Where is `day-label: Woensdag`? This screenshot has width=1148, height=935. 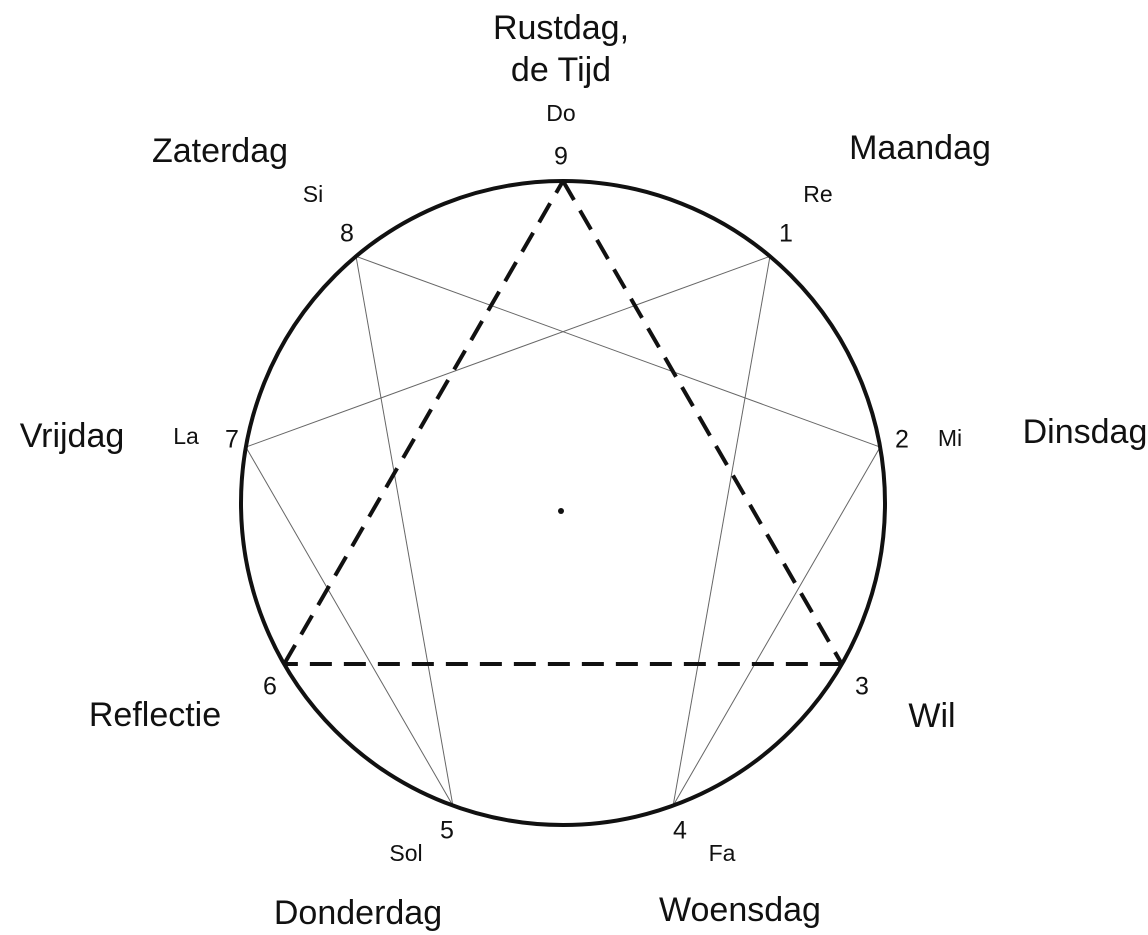 day-label: Woensdag is located at coordinates (740, 910).